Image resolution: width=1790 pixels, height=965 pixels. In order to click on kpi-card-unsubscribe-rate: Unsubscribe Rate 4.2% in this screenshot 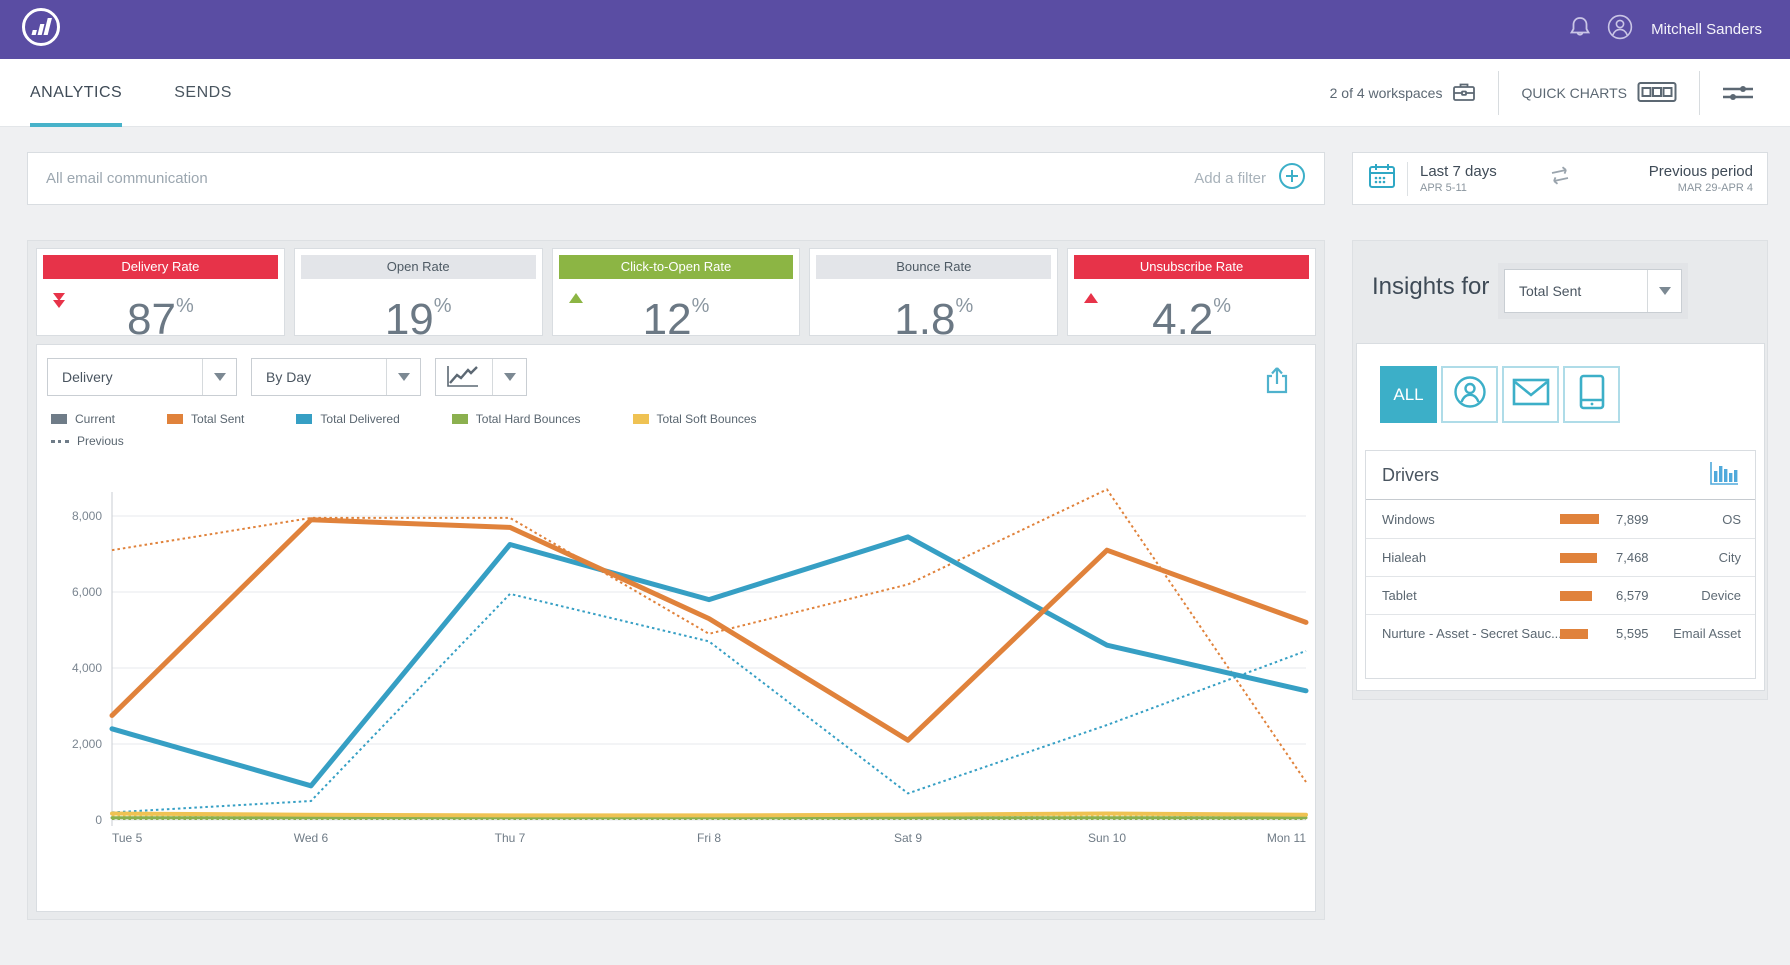, I will do `click(1191, 296)`.